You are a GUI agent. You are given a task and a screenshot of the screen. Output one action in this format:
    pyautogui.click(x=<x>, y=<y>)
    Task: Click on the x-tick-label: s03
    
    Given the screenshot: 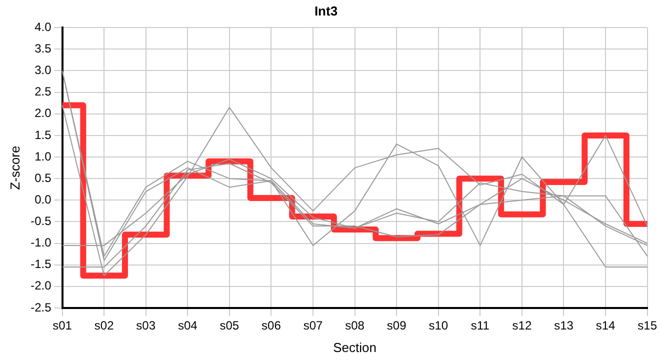 What is the action you would take?
    pyautogui.click(x=146, y=325)
    